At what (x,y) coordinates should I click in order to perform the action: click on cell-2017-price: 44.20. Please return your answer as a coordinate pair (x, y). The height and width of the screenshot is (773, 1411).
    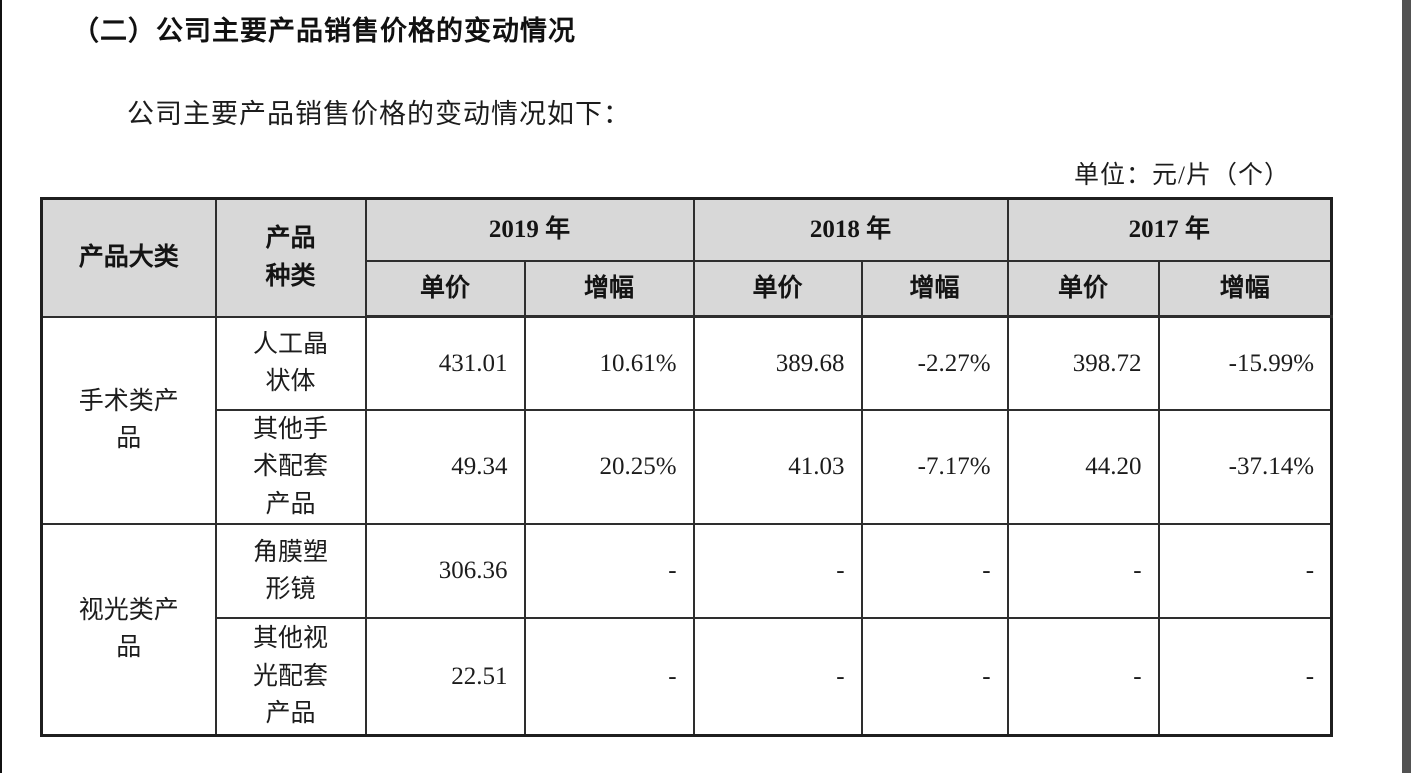
    Looking at the image, I should click on (1083, 466).